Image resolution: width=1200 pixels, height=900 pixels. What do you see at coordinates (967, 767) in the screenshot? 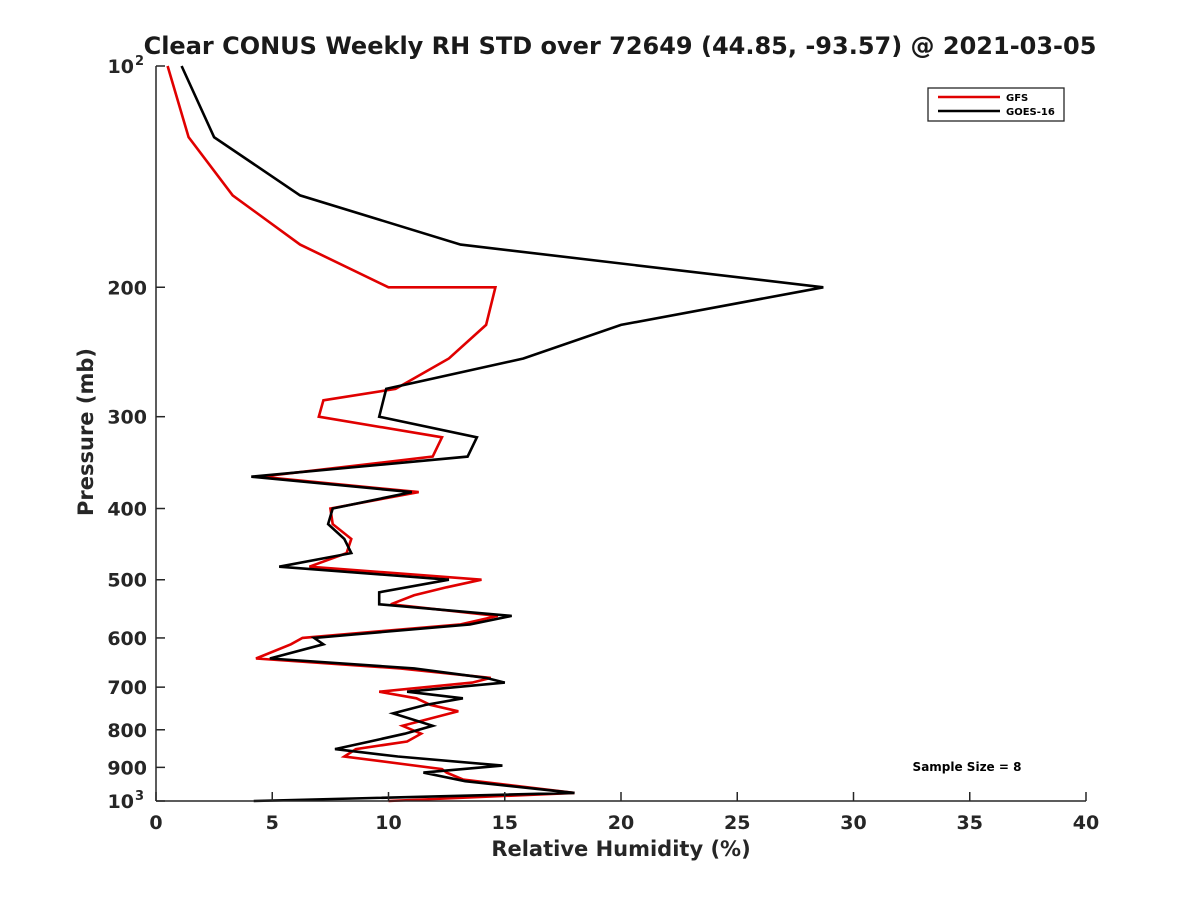
I see `sample-size-annotation: Sample Size = 8` at bounding box center [967, 767].